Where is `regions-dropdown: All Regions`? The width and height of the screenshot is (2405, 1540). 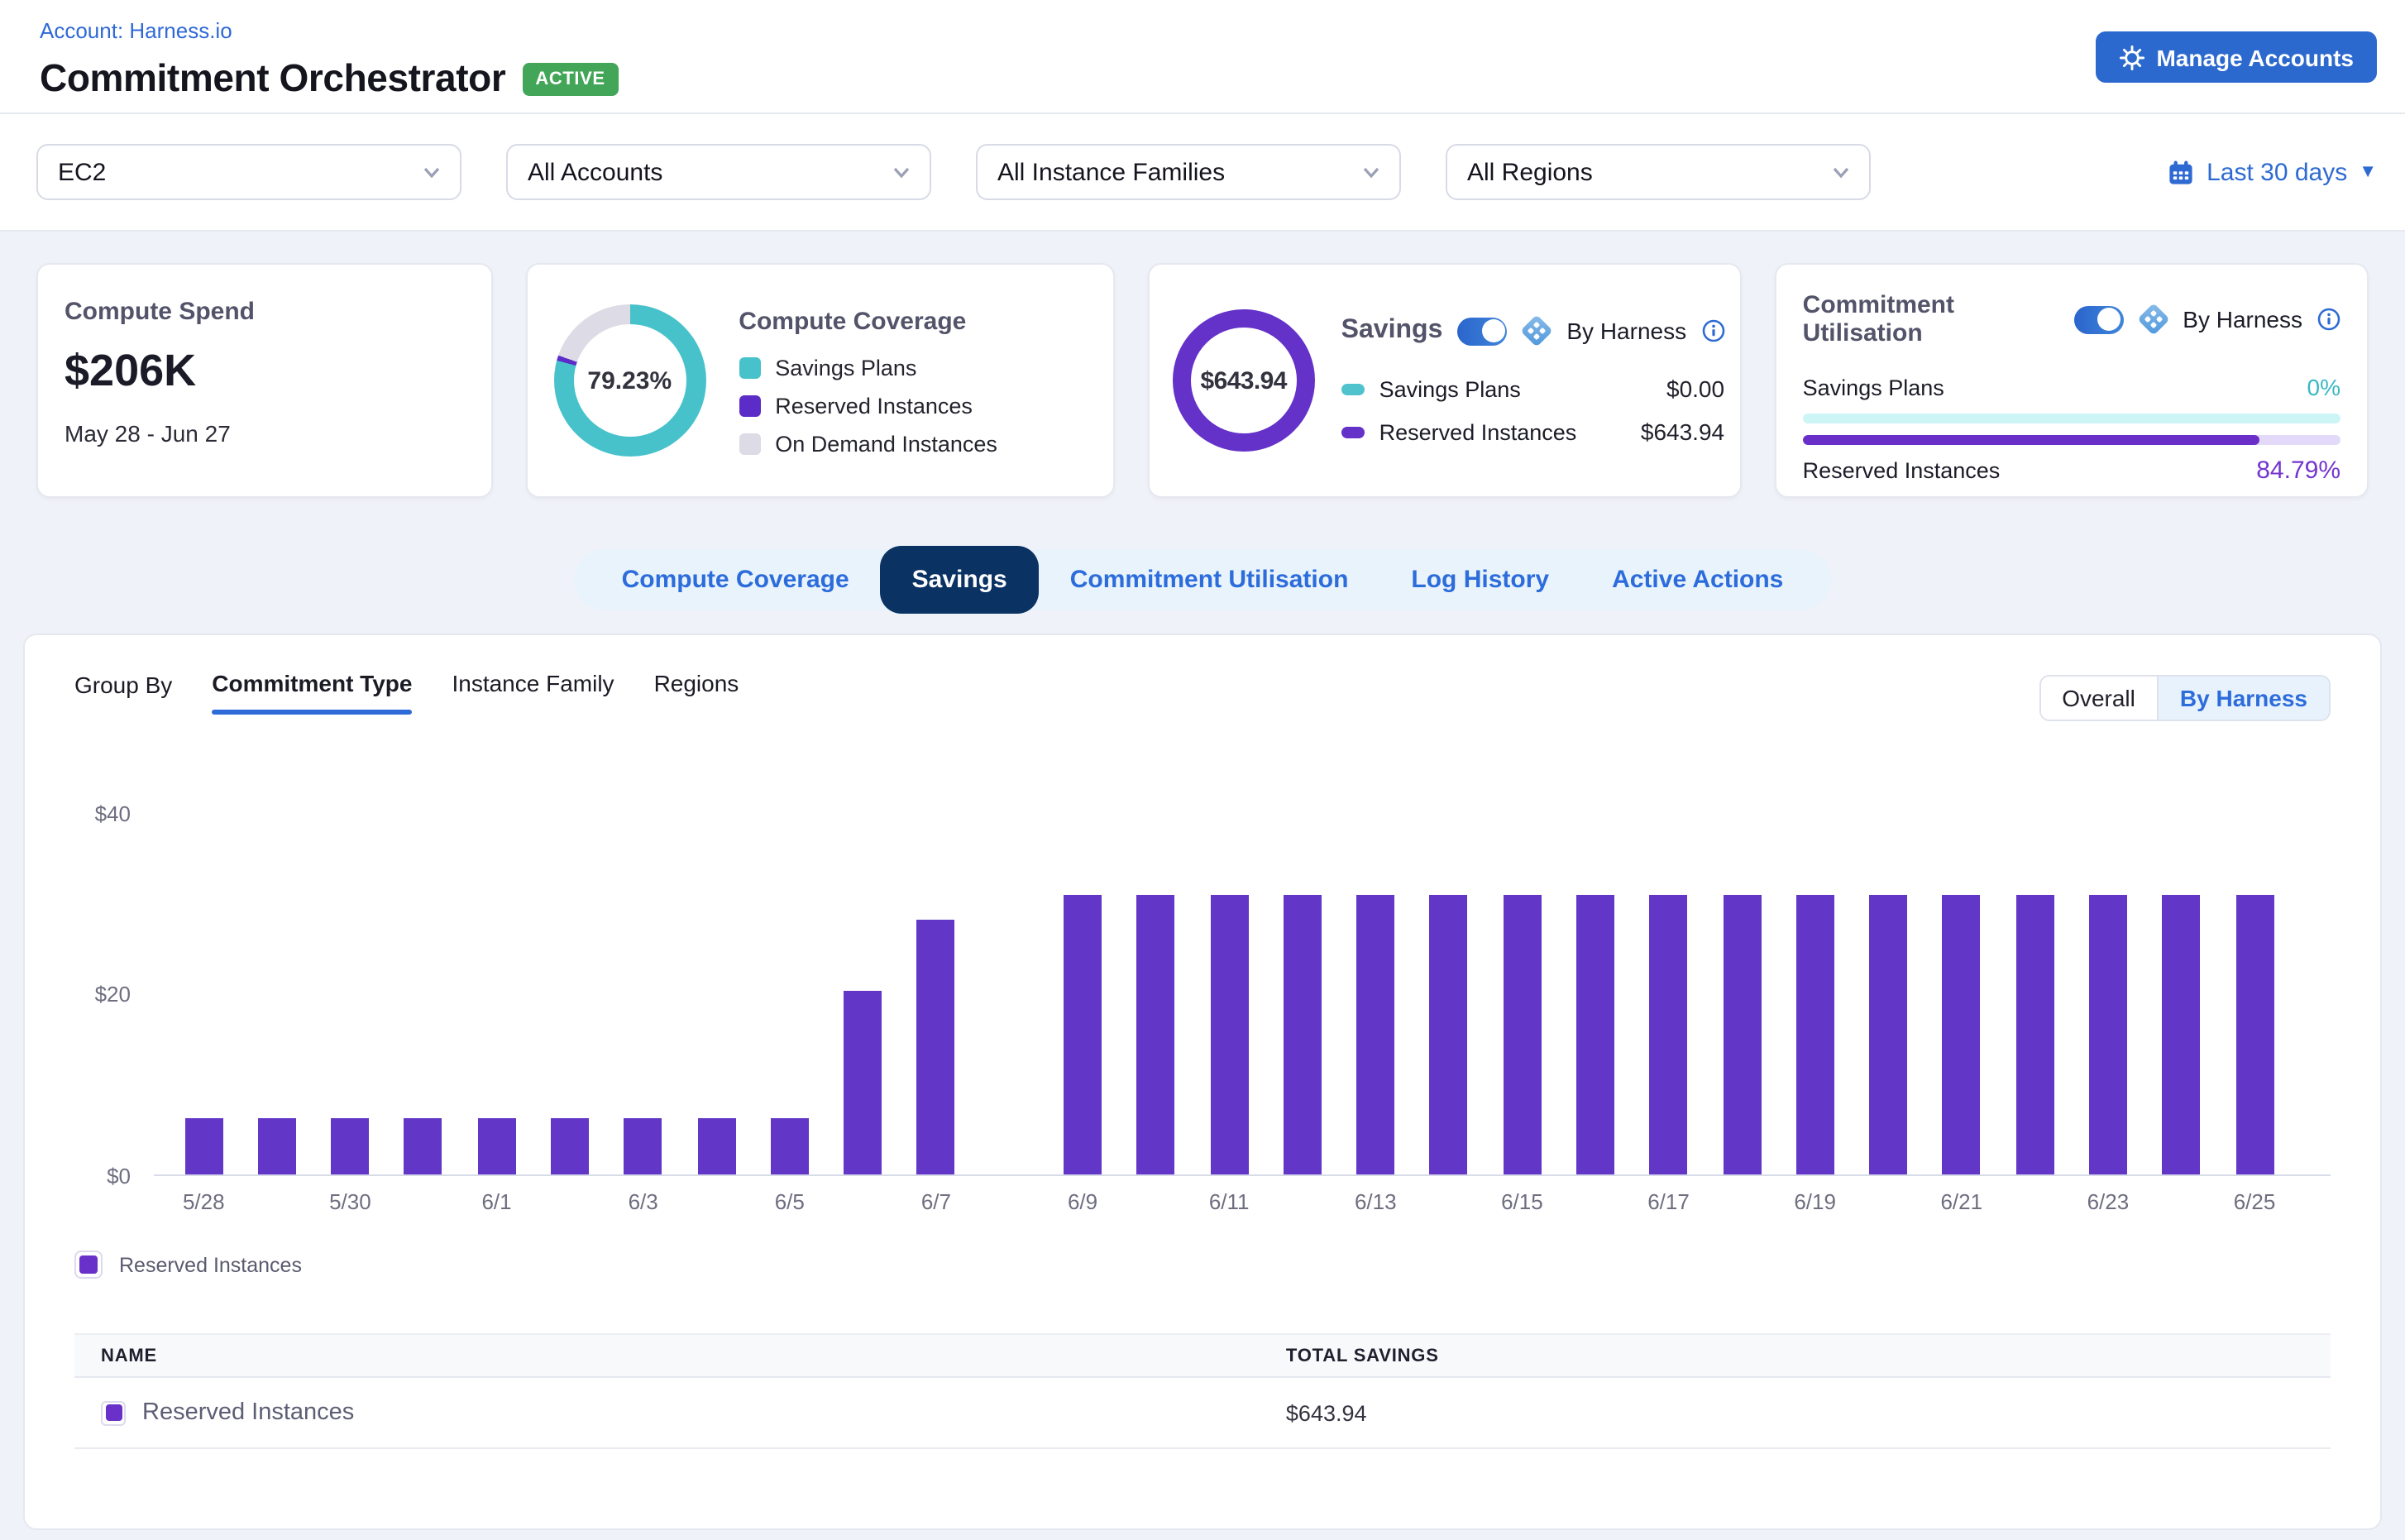 regions-dropdown: All Regions is located at coordinates (1658, 172).